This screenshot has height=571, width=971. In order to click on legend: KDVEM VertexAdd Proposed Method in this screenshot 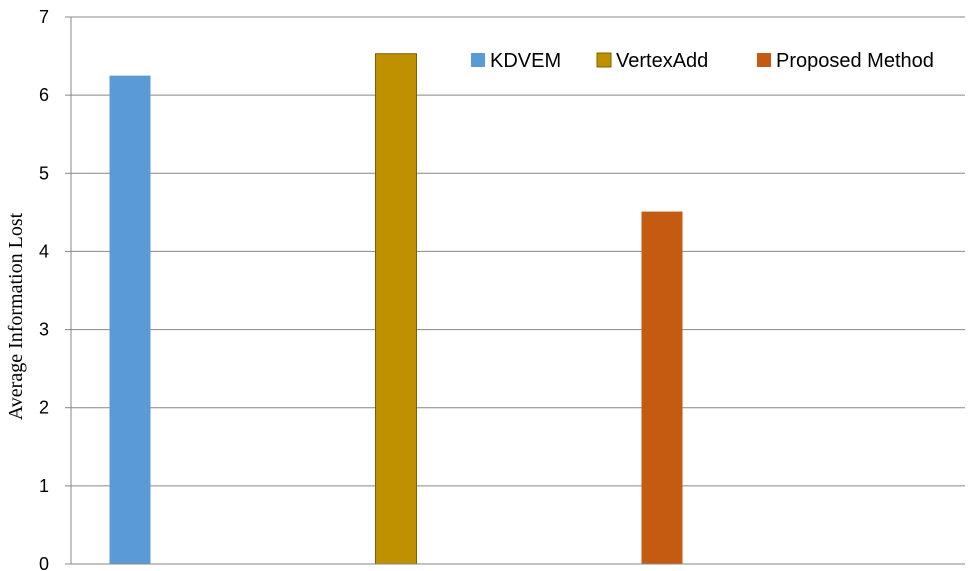, I will do `click(702, 61)`.